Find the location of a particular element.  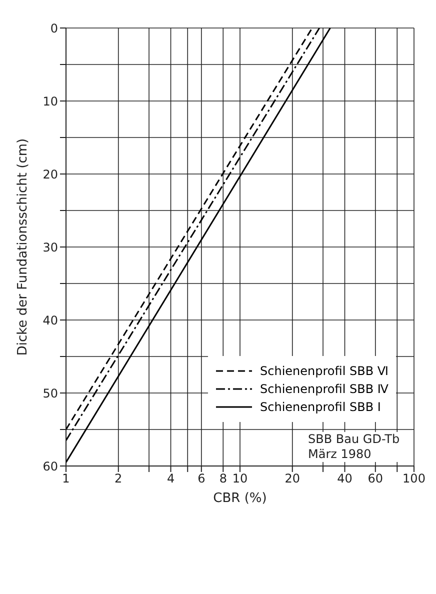

legend-label: Schienenprofil SBB Ⅰ is located at coordinates (320, 407).